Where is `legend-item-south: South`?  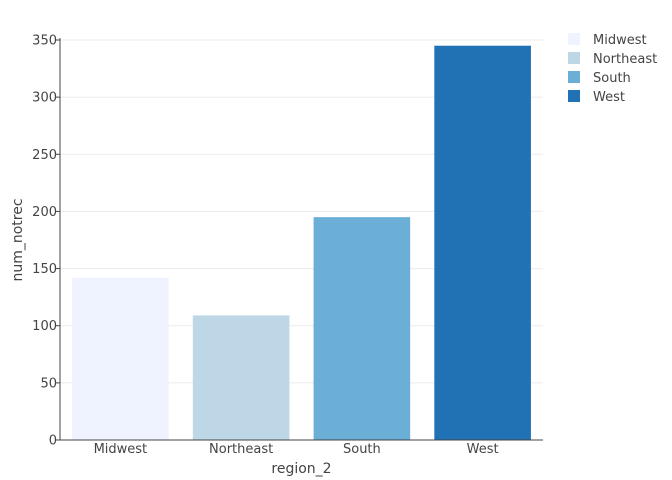
legend-item-south: South is located at coordinates (599, 78).